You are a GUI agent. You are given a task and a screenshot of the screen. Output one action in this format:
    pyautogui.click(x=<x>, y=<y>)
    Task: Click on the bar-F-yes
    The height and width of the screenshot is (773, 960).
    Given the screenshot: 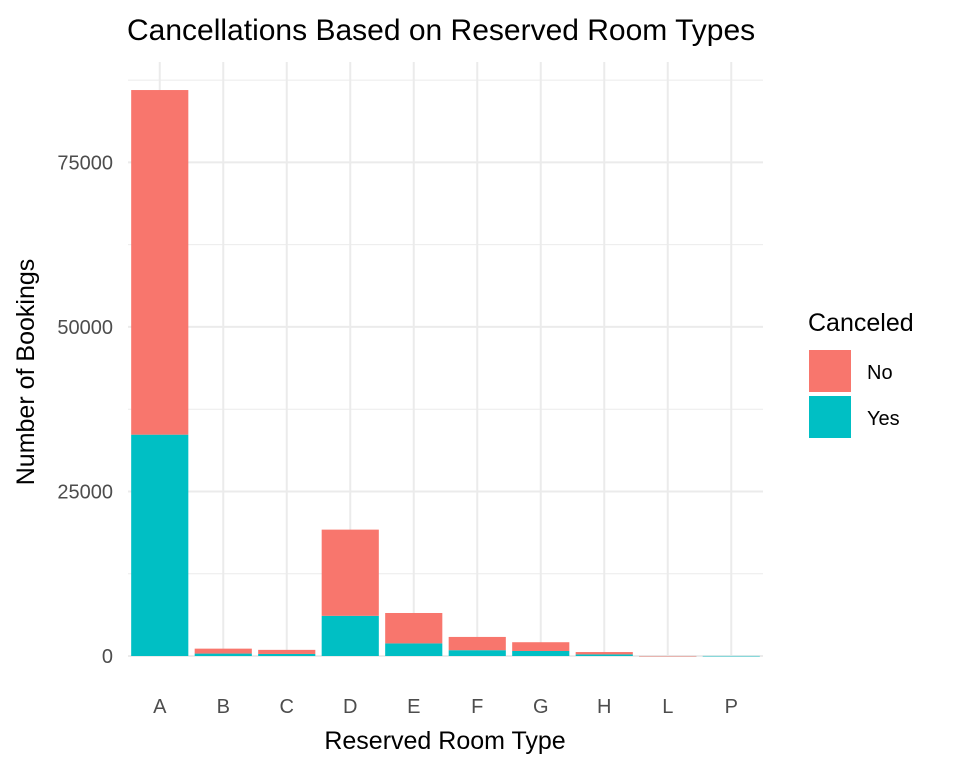 What is the action you would take?
    pyautogui.click(x=477, y=653)
    